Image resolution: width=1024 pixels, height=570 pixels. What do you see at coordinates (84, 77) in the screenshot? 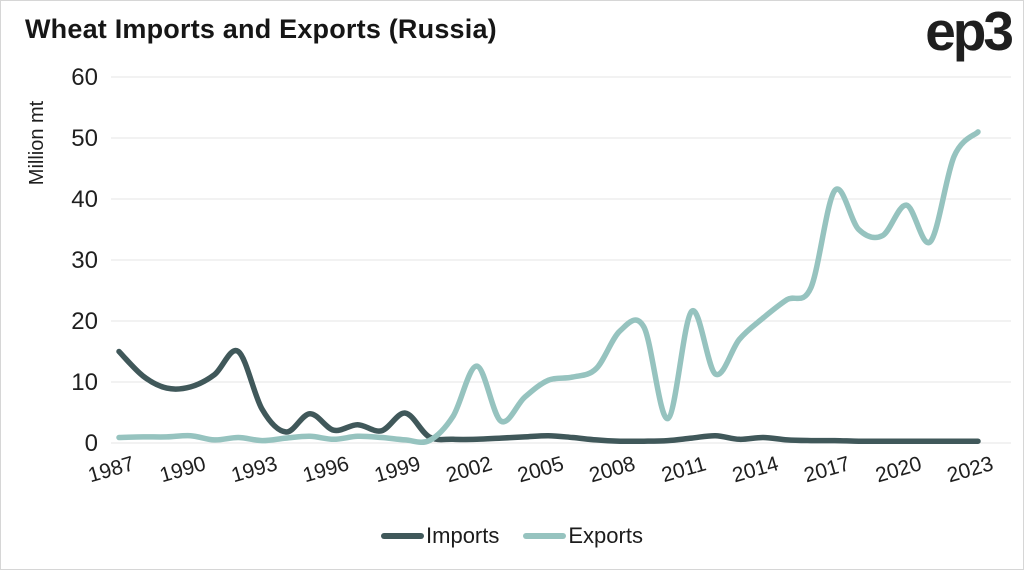
I see `y-tick-label: 60` at bounding box center [84, 77].